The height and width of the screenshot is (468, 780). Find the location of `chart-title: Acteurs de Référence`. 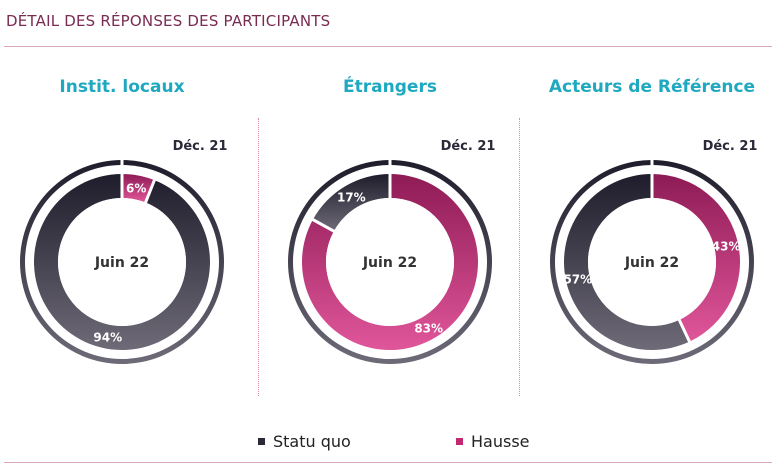

chart-title: Acteurs de Référence is located at coordinates (652, 87).